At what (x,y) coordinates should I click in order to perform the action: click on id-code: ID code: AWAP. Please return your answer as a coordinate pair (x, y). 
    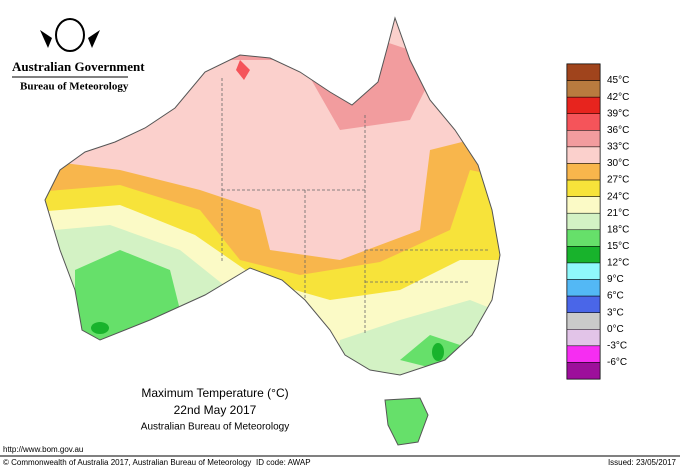
    Looking at the image, I should click on (283, 462).